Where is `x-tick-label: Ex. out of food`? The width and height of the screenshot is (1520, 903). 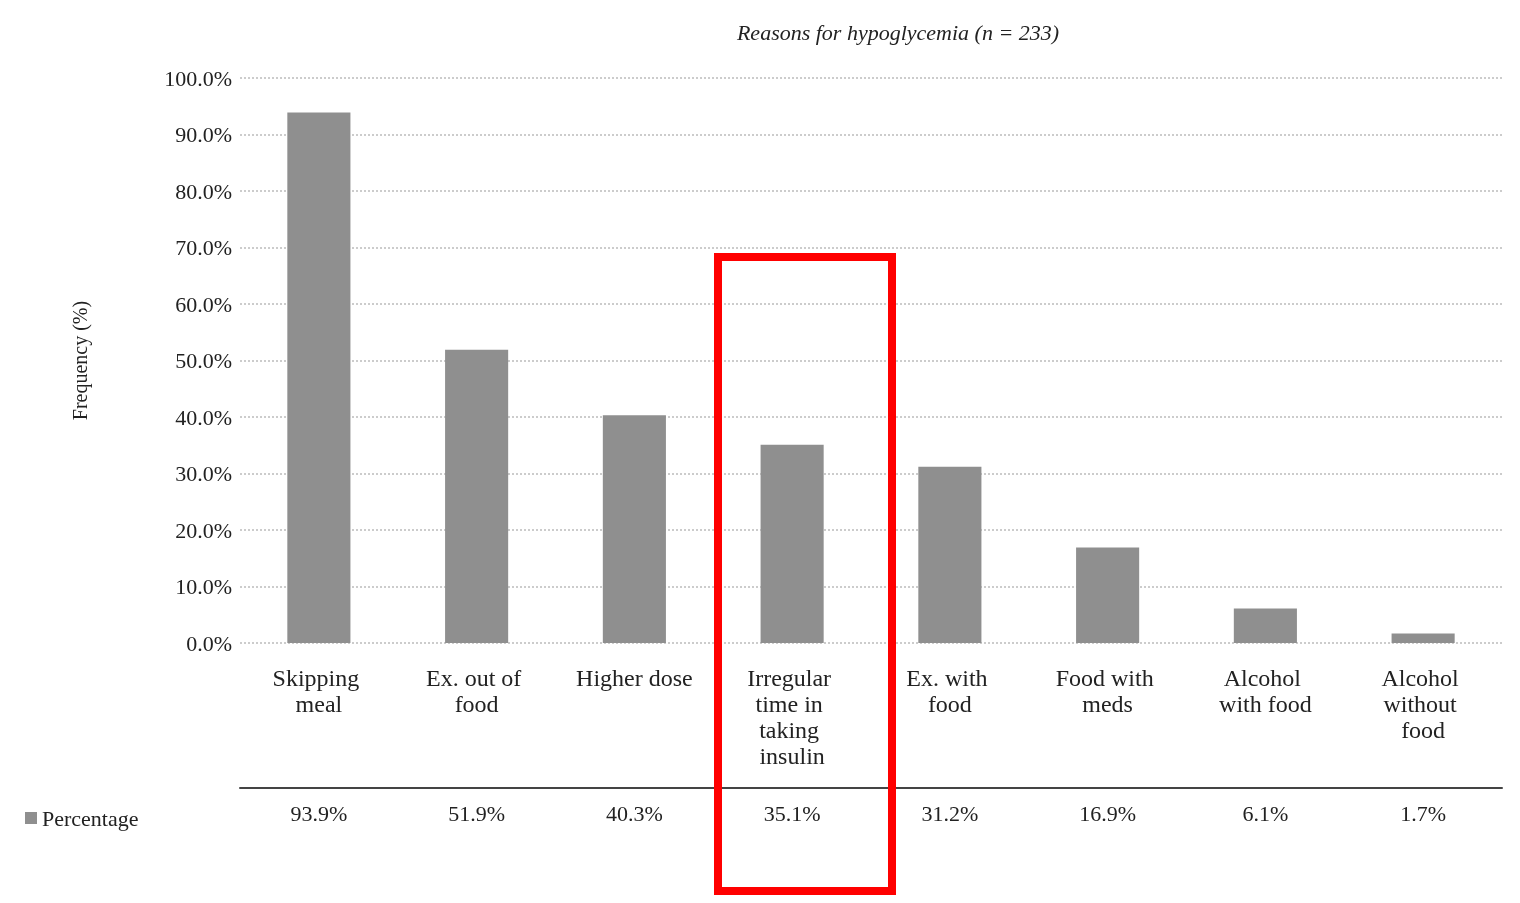
x-tick-label: Ex. out of food is located at coordinates (476, 691).